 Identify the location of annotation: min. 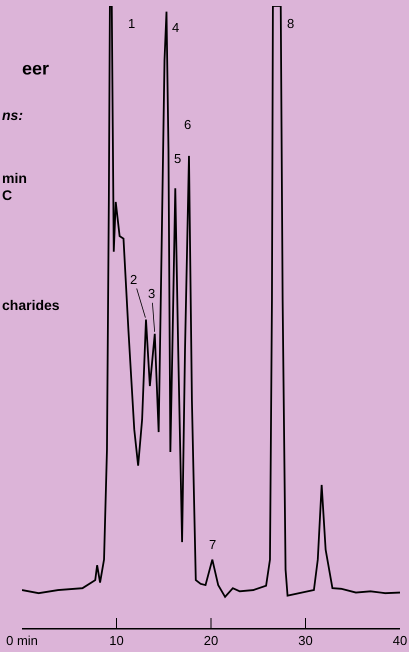
(14, 178).